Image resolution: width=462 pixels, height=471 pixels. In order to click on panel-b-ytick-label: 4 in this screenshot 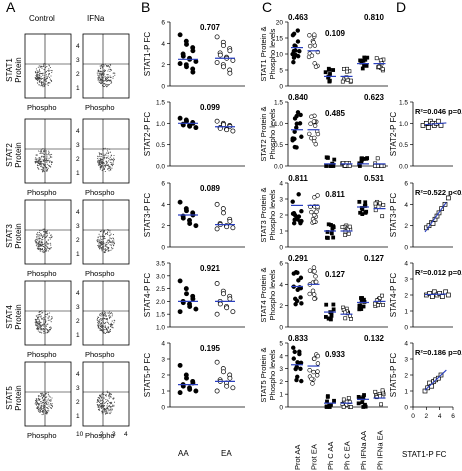, I will do `click(163, 344)`.